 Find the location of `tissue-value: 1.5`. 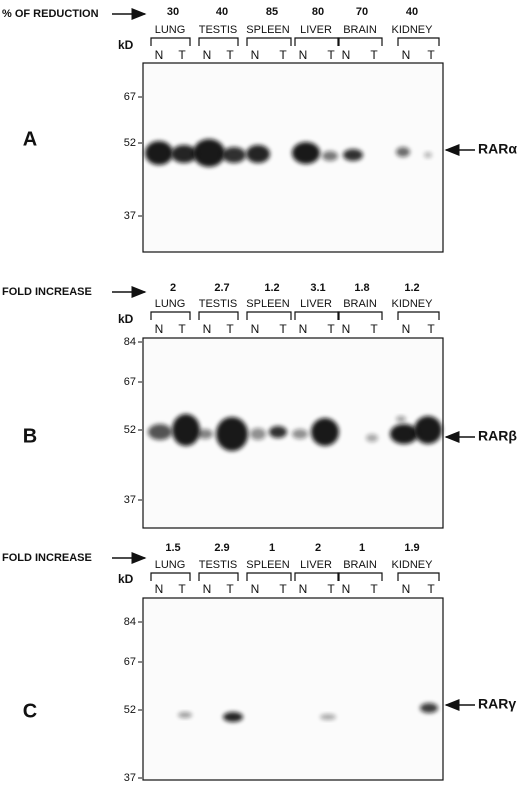

tissue-value: 1.5 is located at coordinates (172, 548).